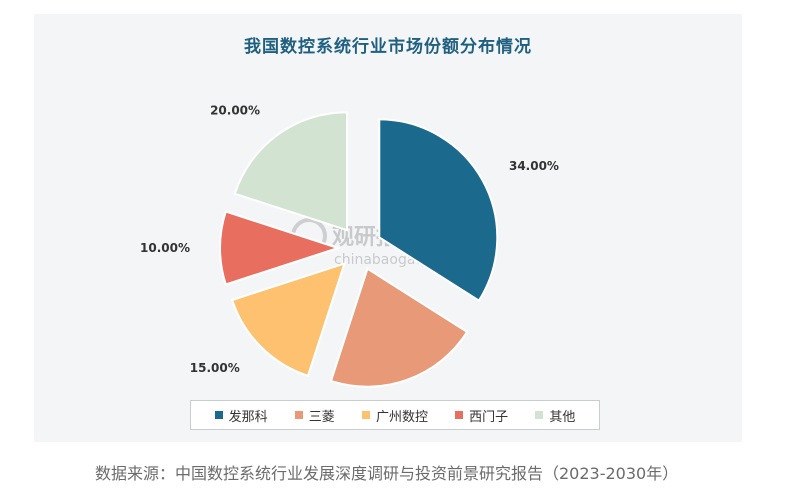 This screenshot has height=491, width=809. Describe the element at coordinates (562, 417) in the screenshot. I see `legend-label: 其他` at that location.